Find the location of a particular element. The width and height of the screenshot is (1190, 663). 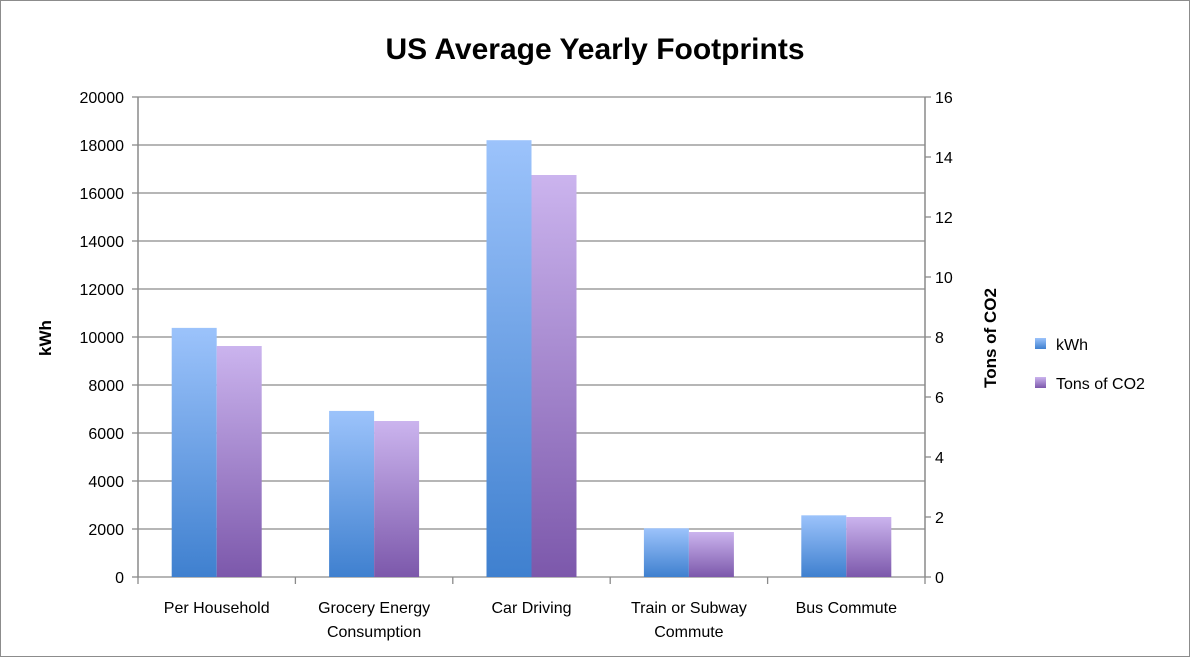

x-tick-label: Car Driving is located at coordinates (531, 608).